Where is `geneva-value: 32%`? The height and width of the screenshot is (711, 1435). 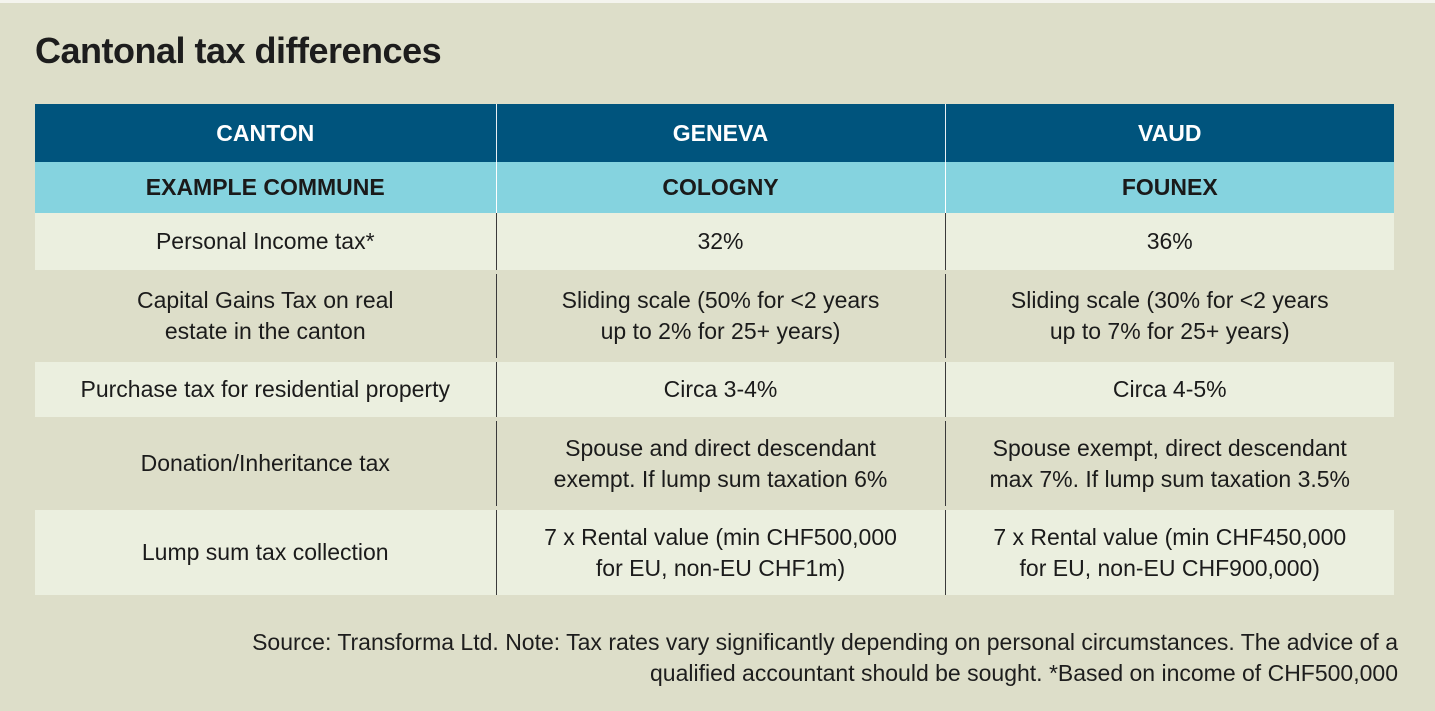 geneva-value: 32% is located at coordinates (720, 241).